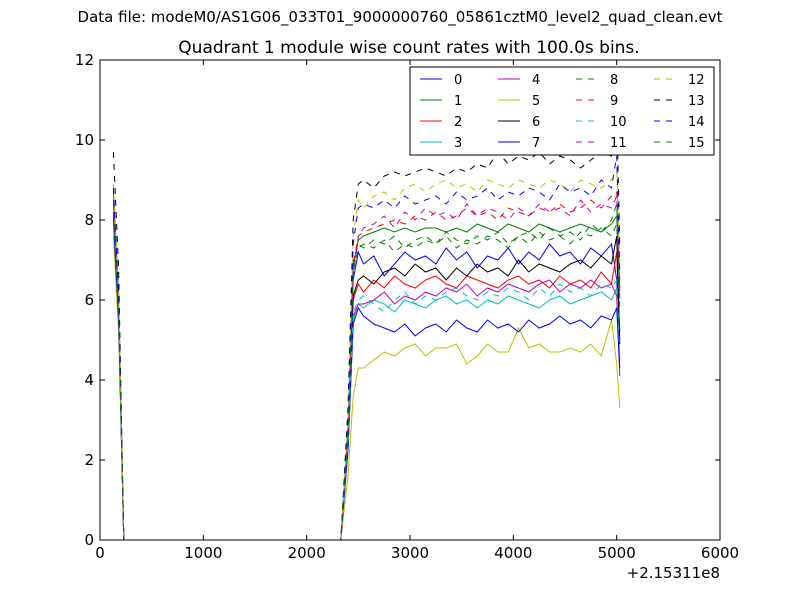 The height and width of the screenshot is (600, 800). Describe the element at coordinates (720, 553) in the screenshot. I see `x-tick-label: 6000` at that location.